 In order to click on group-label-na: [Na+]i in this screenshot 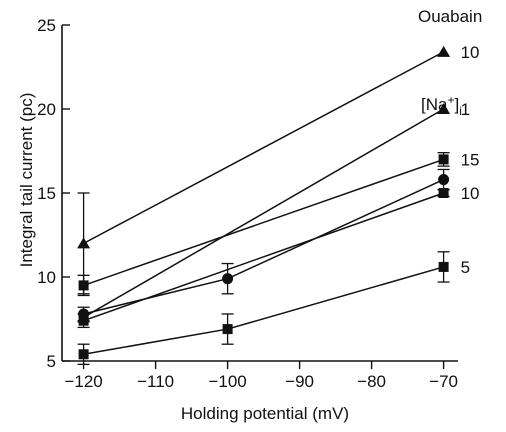, I will do `click(441, 105)`.